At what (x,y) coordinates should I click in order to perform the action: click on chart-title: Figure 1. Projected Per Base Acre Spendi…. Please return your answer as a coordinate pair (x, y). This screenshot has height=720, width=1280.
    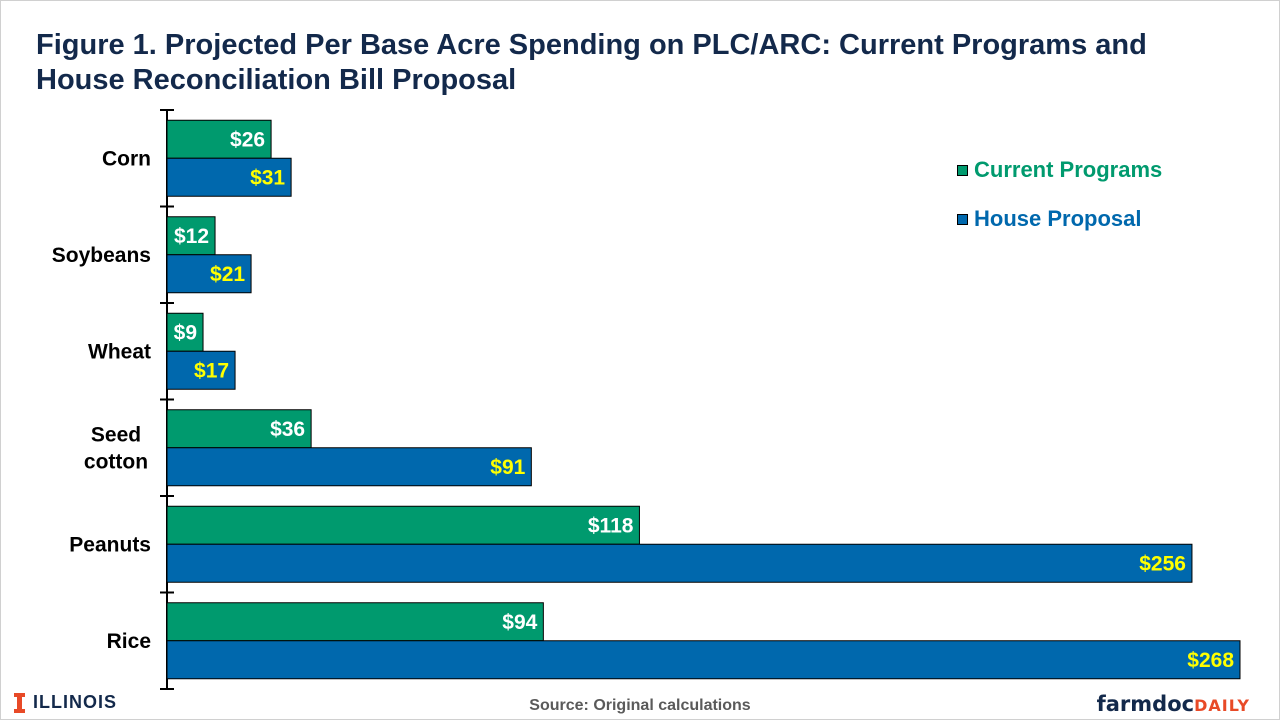
    Looking at the image, I should click on (591, 62).